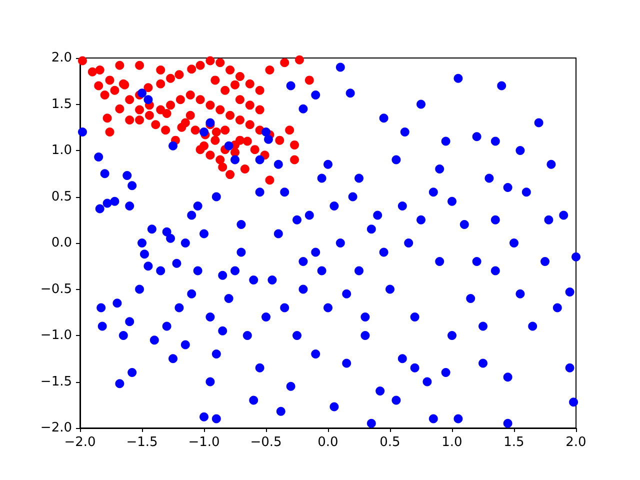 This screenshot has height=480, width=640. What do you see at coordinates (56, 335) in the screenshot?
I see `y-tick-label: −1.0` at bounding box center [56, 335].